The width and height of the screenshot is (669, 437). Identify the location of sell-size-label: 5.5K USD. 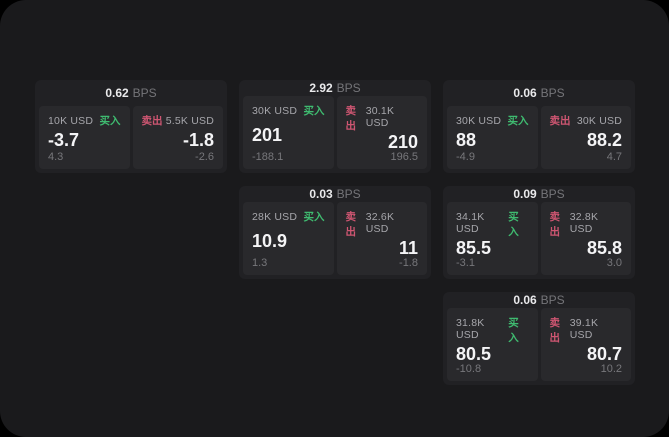
(189, 121).